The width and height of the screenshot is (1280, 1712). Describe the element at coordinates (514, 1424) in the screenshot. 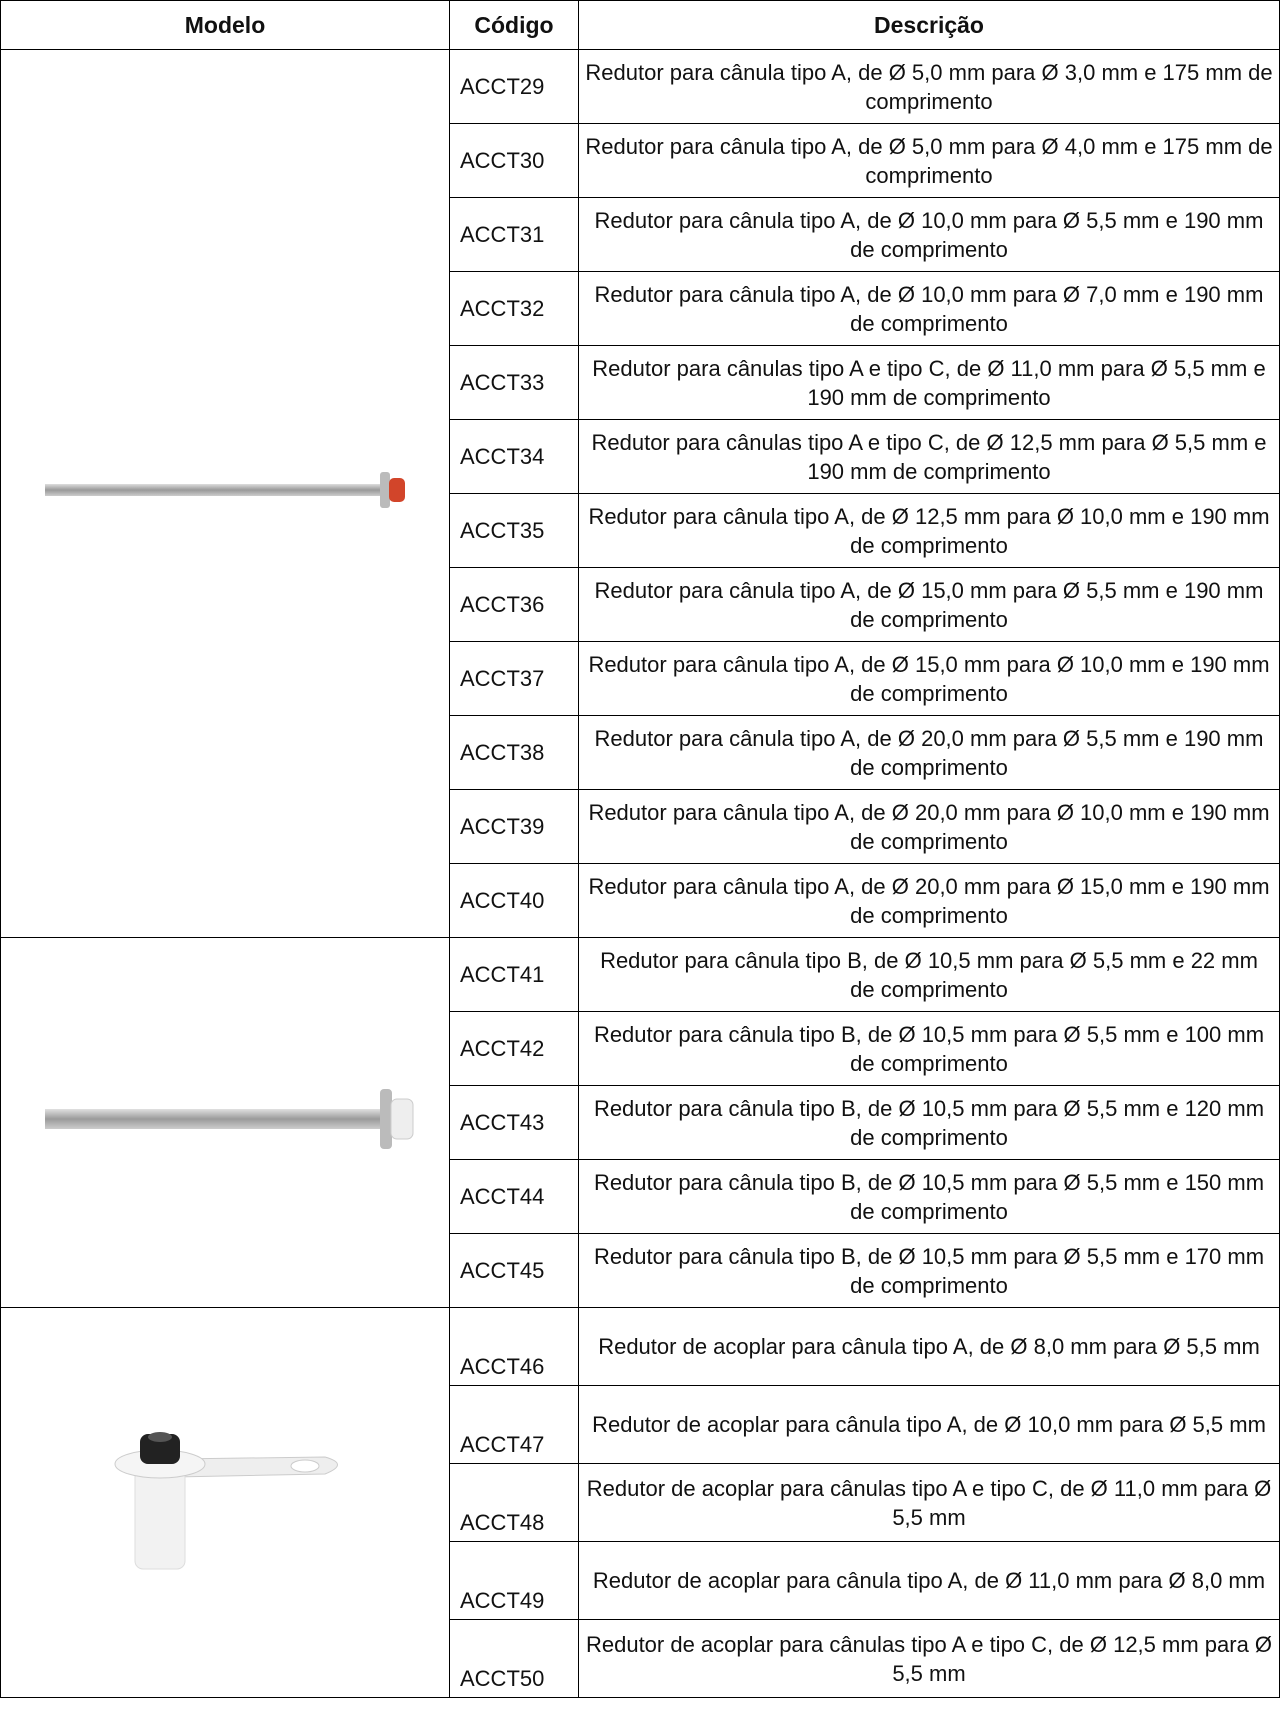

I see `code-cell: ACCT47` at that location.